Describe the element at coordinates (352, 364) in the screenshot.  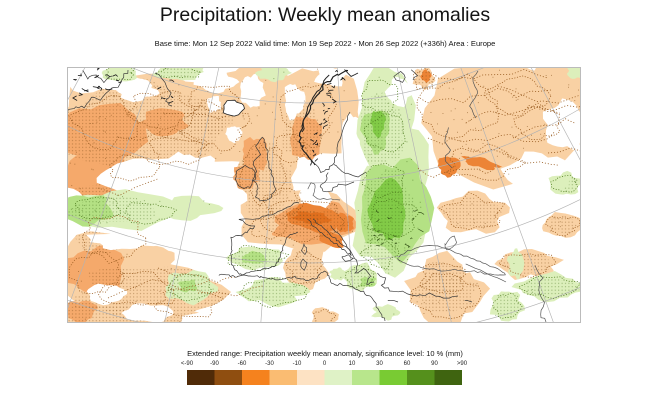
I see `svg-text: 10` at that location.